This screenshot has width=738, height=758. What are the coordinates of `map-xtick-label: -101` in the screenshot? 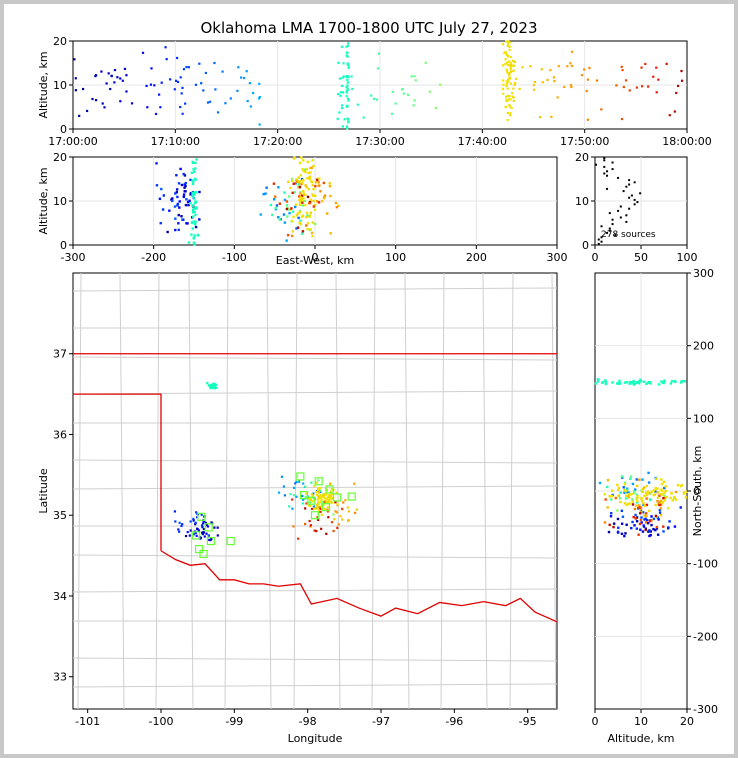 It's located at (87, 721).